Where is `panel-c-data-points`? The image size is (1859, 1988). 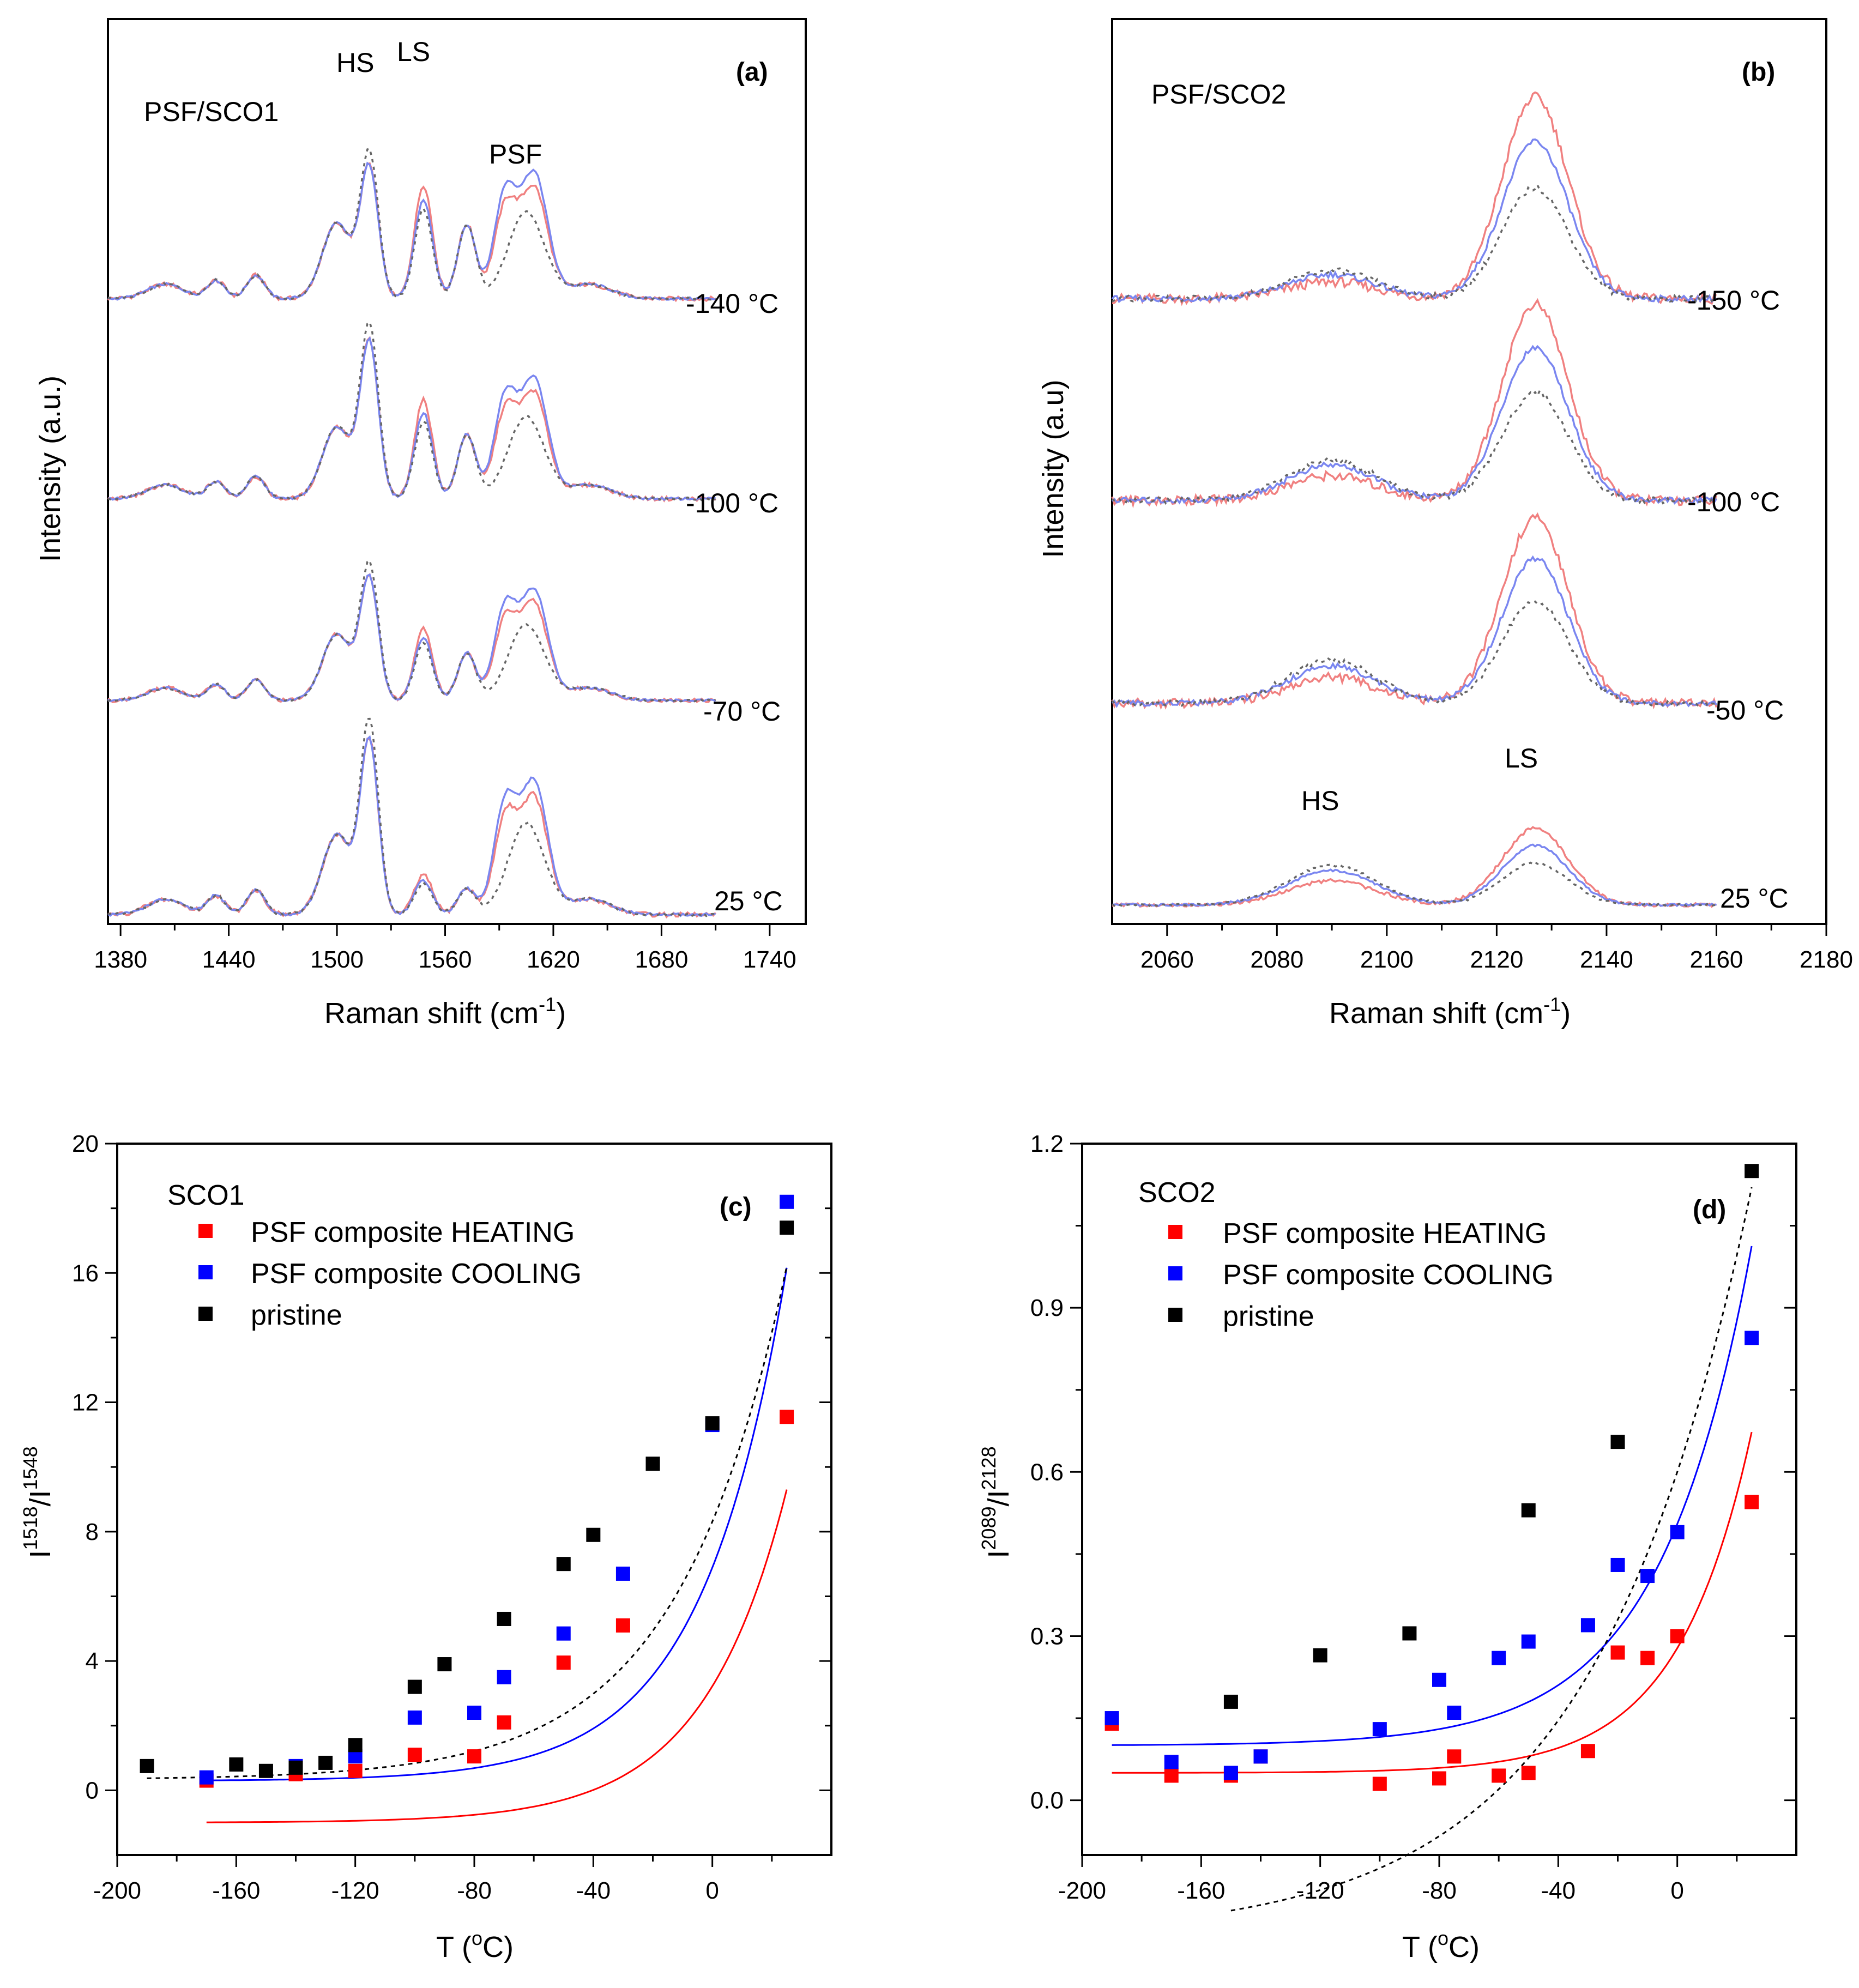
panel-c-data-points is located at coordinates (467, 1491).